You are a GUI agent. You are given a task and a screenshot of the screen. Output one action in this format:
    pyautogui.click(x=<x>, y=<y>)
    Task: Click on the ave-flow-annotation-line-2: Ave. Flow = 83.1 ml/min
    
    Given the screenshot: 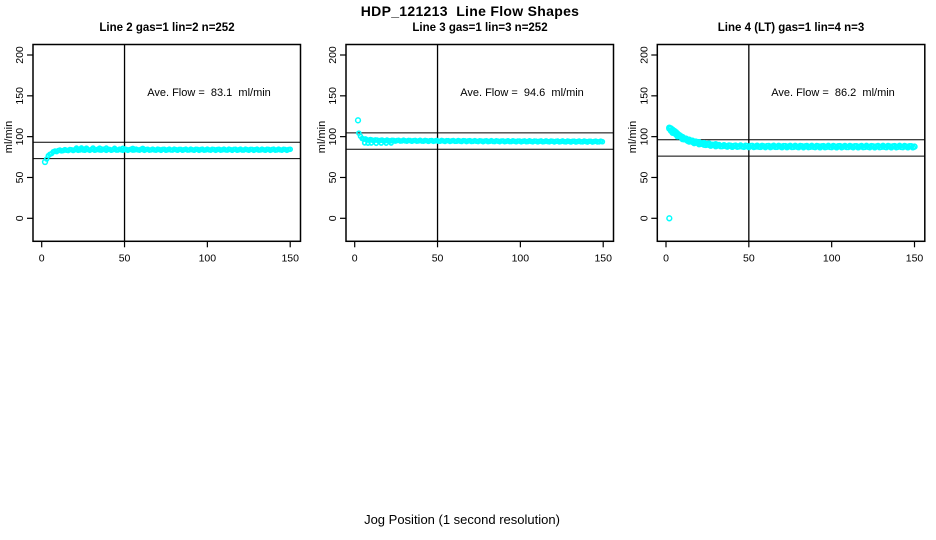 What is the action you would take?
    pyautogui.click(x=209, y=93)
    